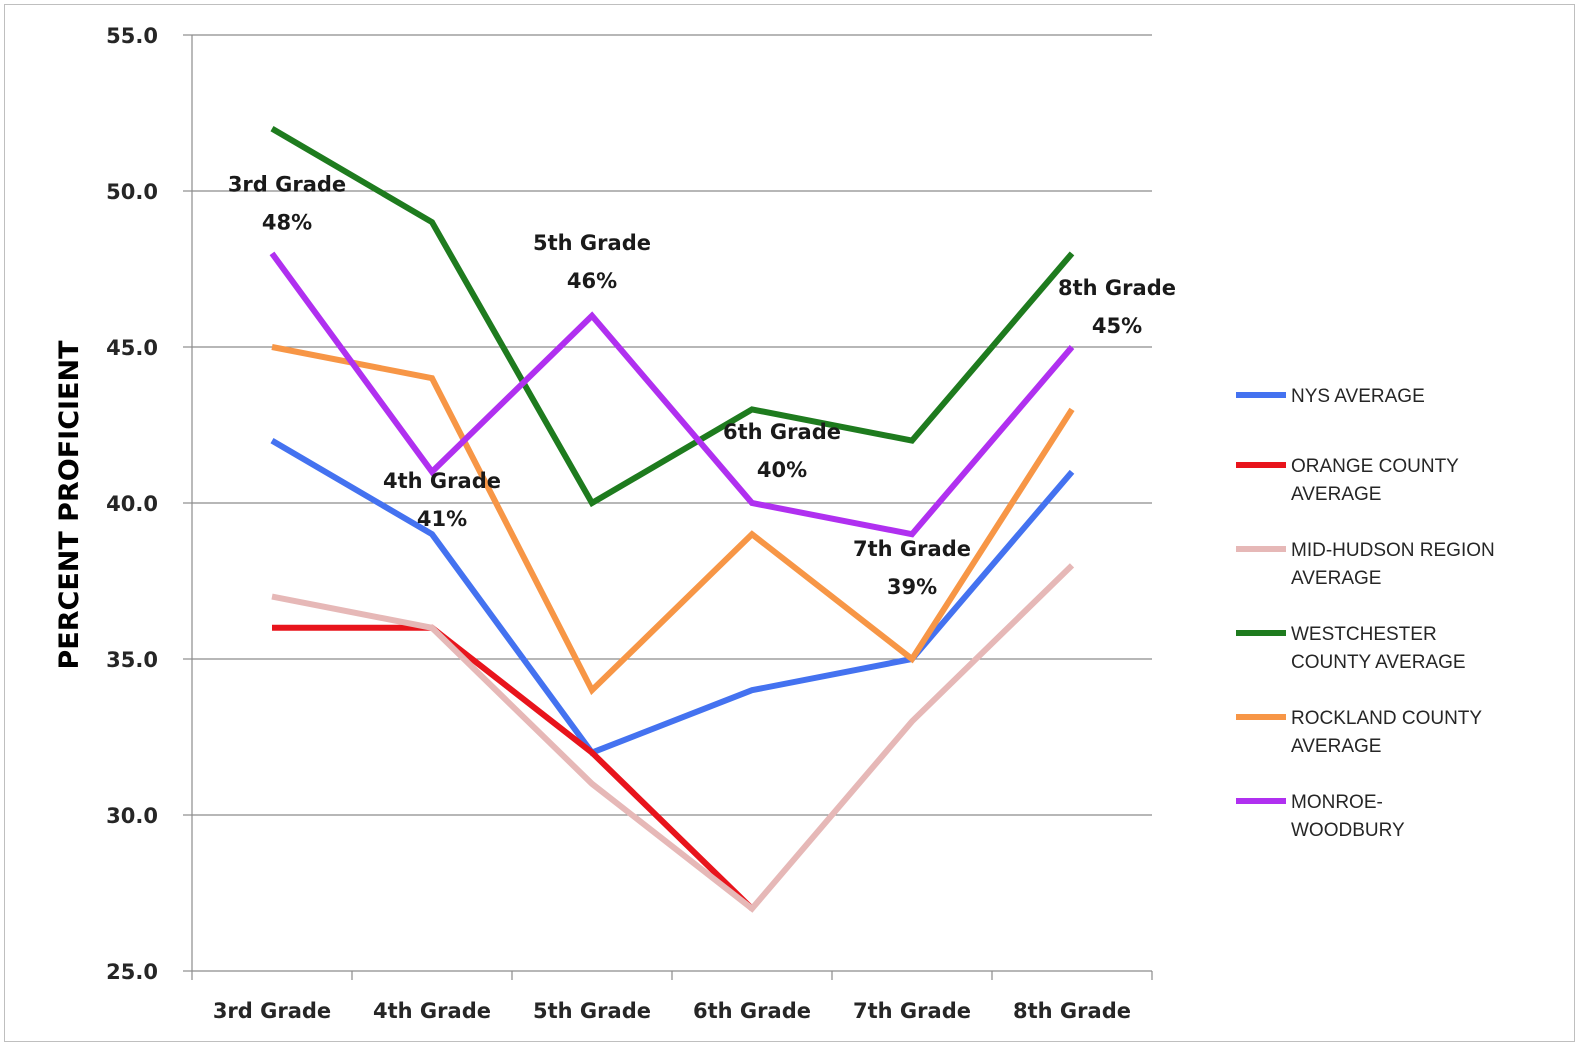 The height and width of the screenshot is (1048, 1581). I want to click on y-tick-label: 35.0, so click(132, 660).